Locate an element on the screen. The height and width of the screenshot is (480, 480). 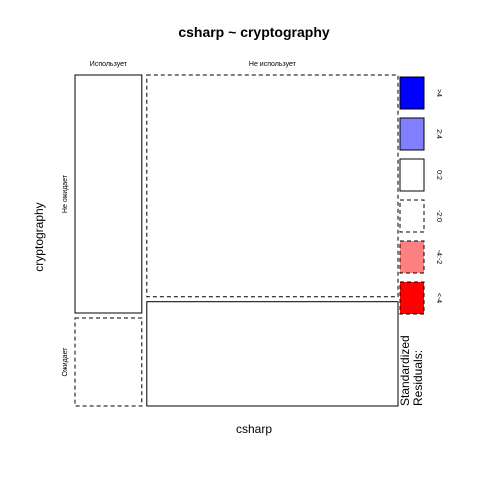
y-category-label-2: Ожидает is located at coordinates (65, 362).